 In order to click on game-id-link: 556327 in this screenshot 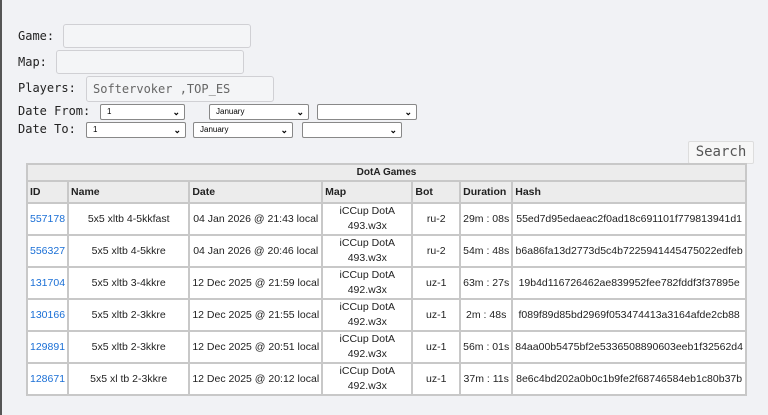, I will do `click(48, 251)`.